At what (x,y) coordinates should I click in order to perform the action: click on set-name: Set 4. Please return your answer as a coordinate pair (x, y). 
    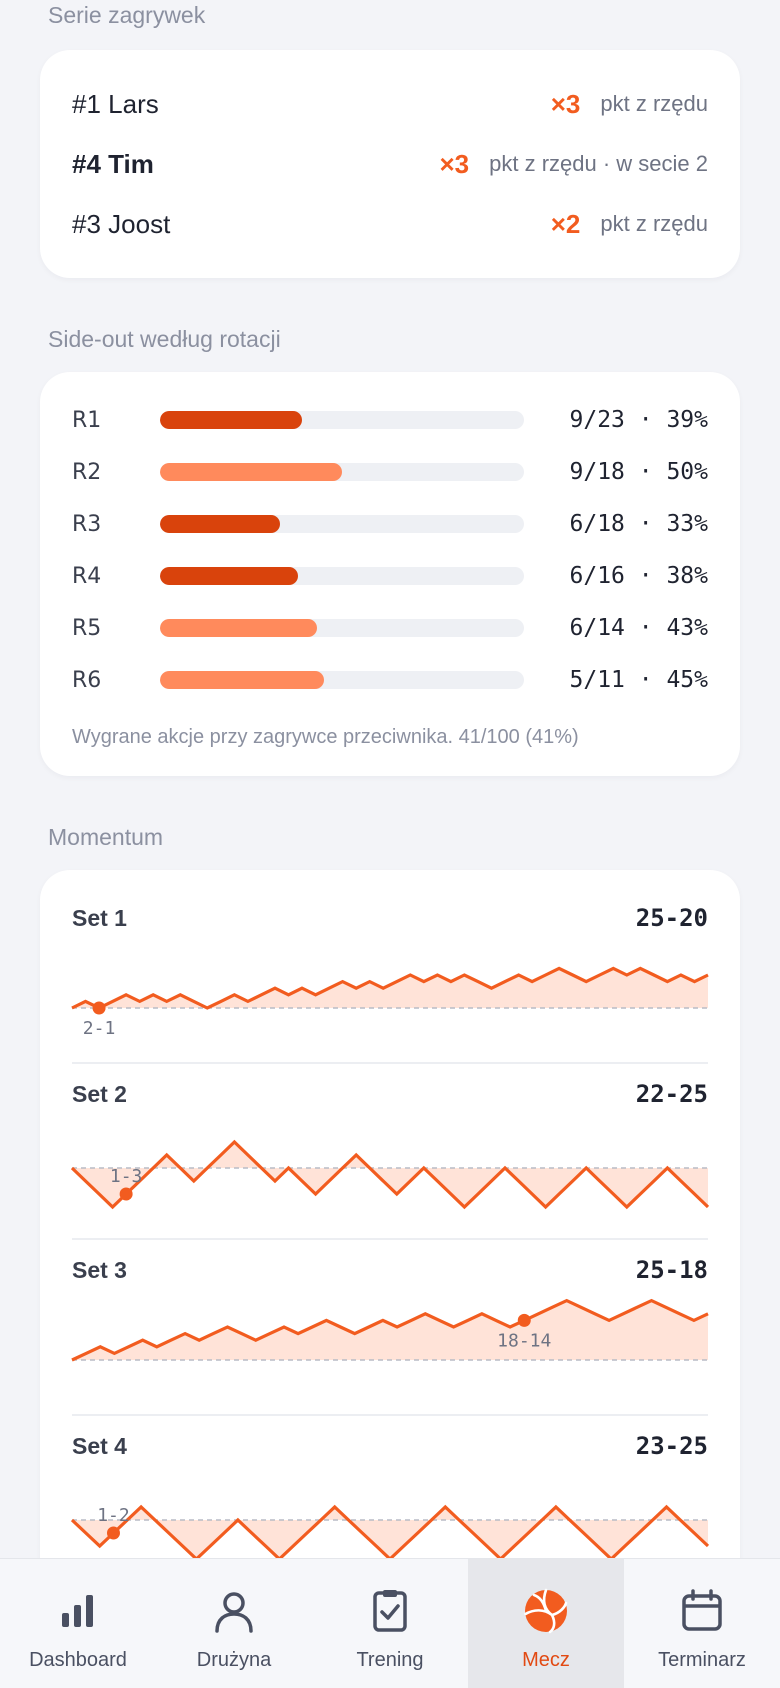
    Looking at the image, I should click on (99, 1445).